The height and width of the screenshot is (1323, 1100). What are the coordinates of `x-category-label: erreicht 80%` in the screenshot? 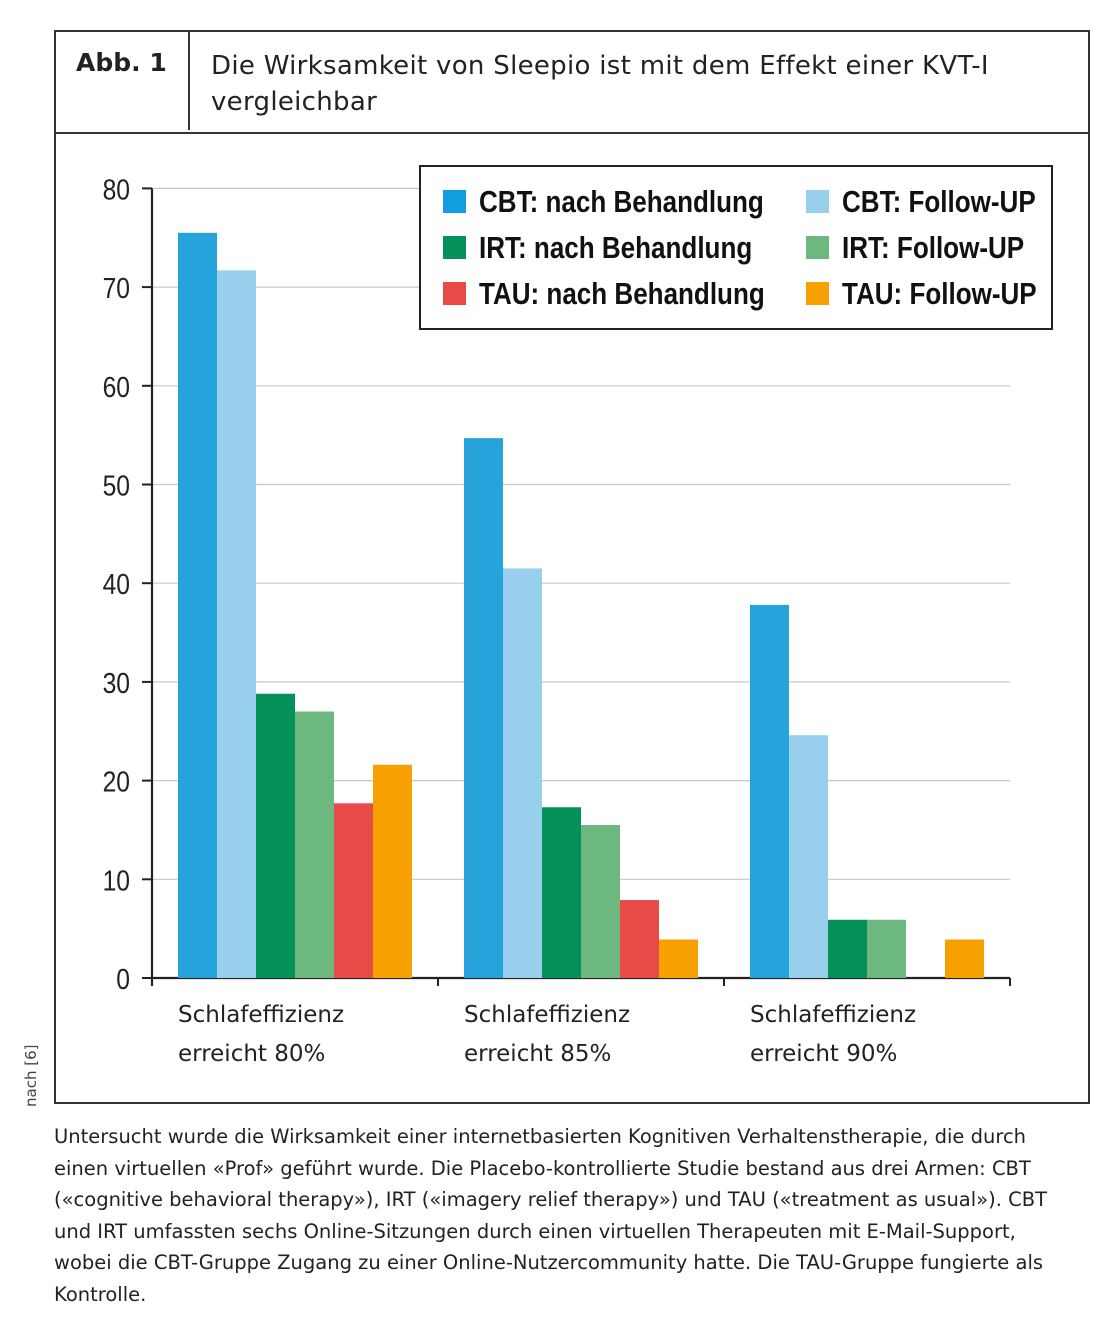 It's located at (251, 1054).